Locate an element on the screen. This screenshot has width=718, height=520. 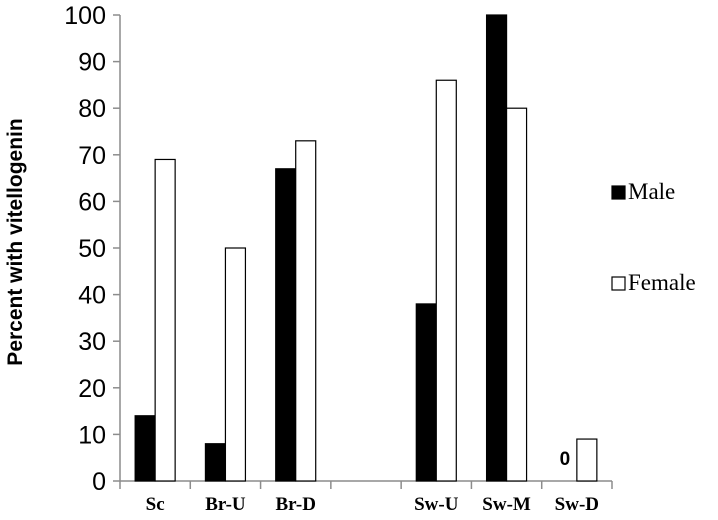
bar-female-sw-u is located at coordinates (446, 280).